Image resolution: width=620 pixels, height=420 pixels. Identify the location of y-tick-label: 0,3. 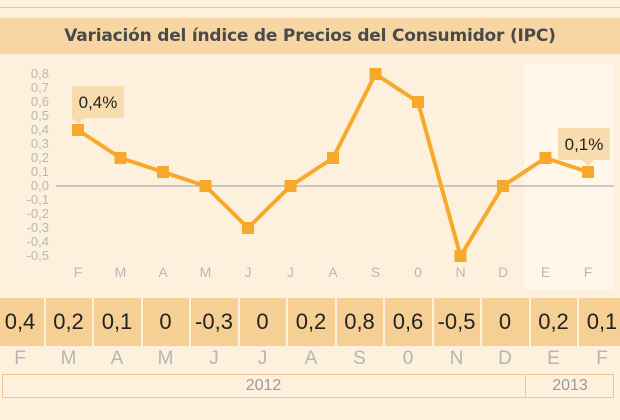
(40, 143).